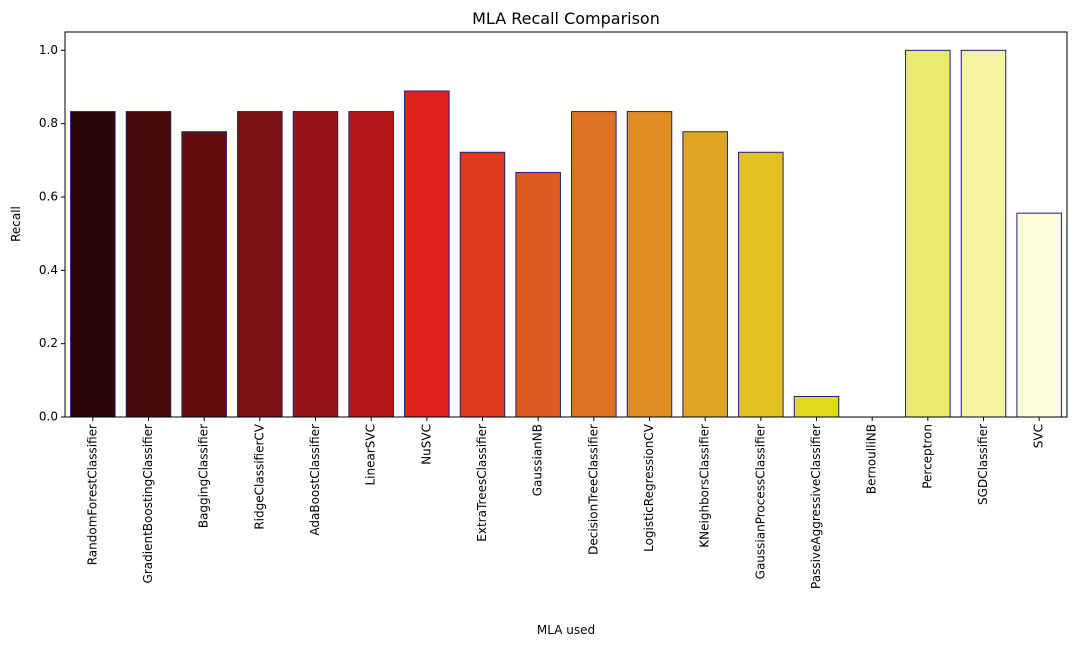 The width and height of the screenshot is (1078, 647). Describe the element at coordinates (593, 489) in the screenshot. I see `x-tick-label: DecisionTreeClassifier` at that location.